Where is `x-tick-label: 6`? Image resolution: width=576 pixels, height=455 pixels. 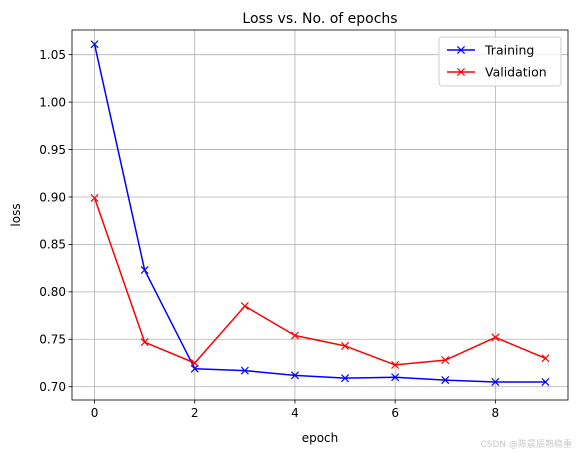 x-tick-label: 6 is located at coordinates (395, 413).